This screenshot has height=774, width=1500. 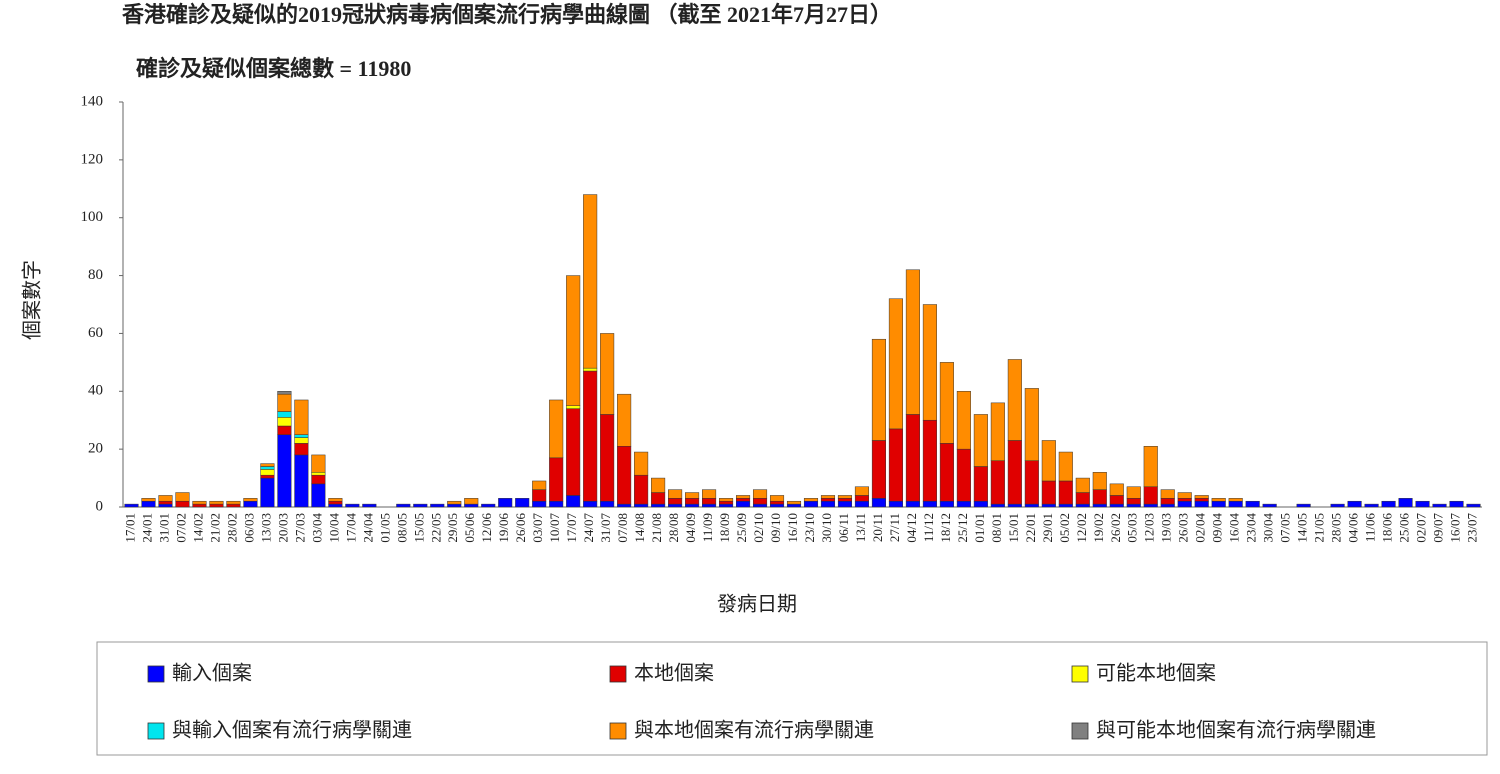 I want to click on x-tick-label: 23/10, so click(x=809, y=528).